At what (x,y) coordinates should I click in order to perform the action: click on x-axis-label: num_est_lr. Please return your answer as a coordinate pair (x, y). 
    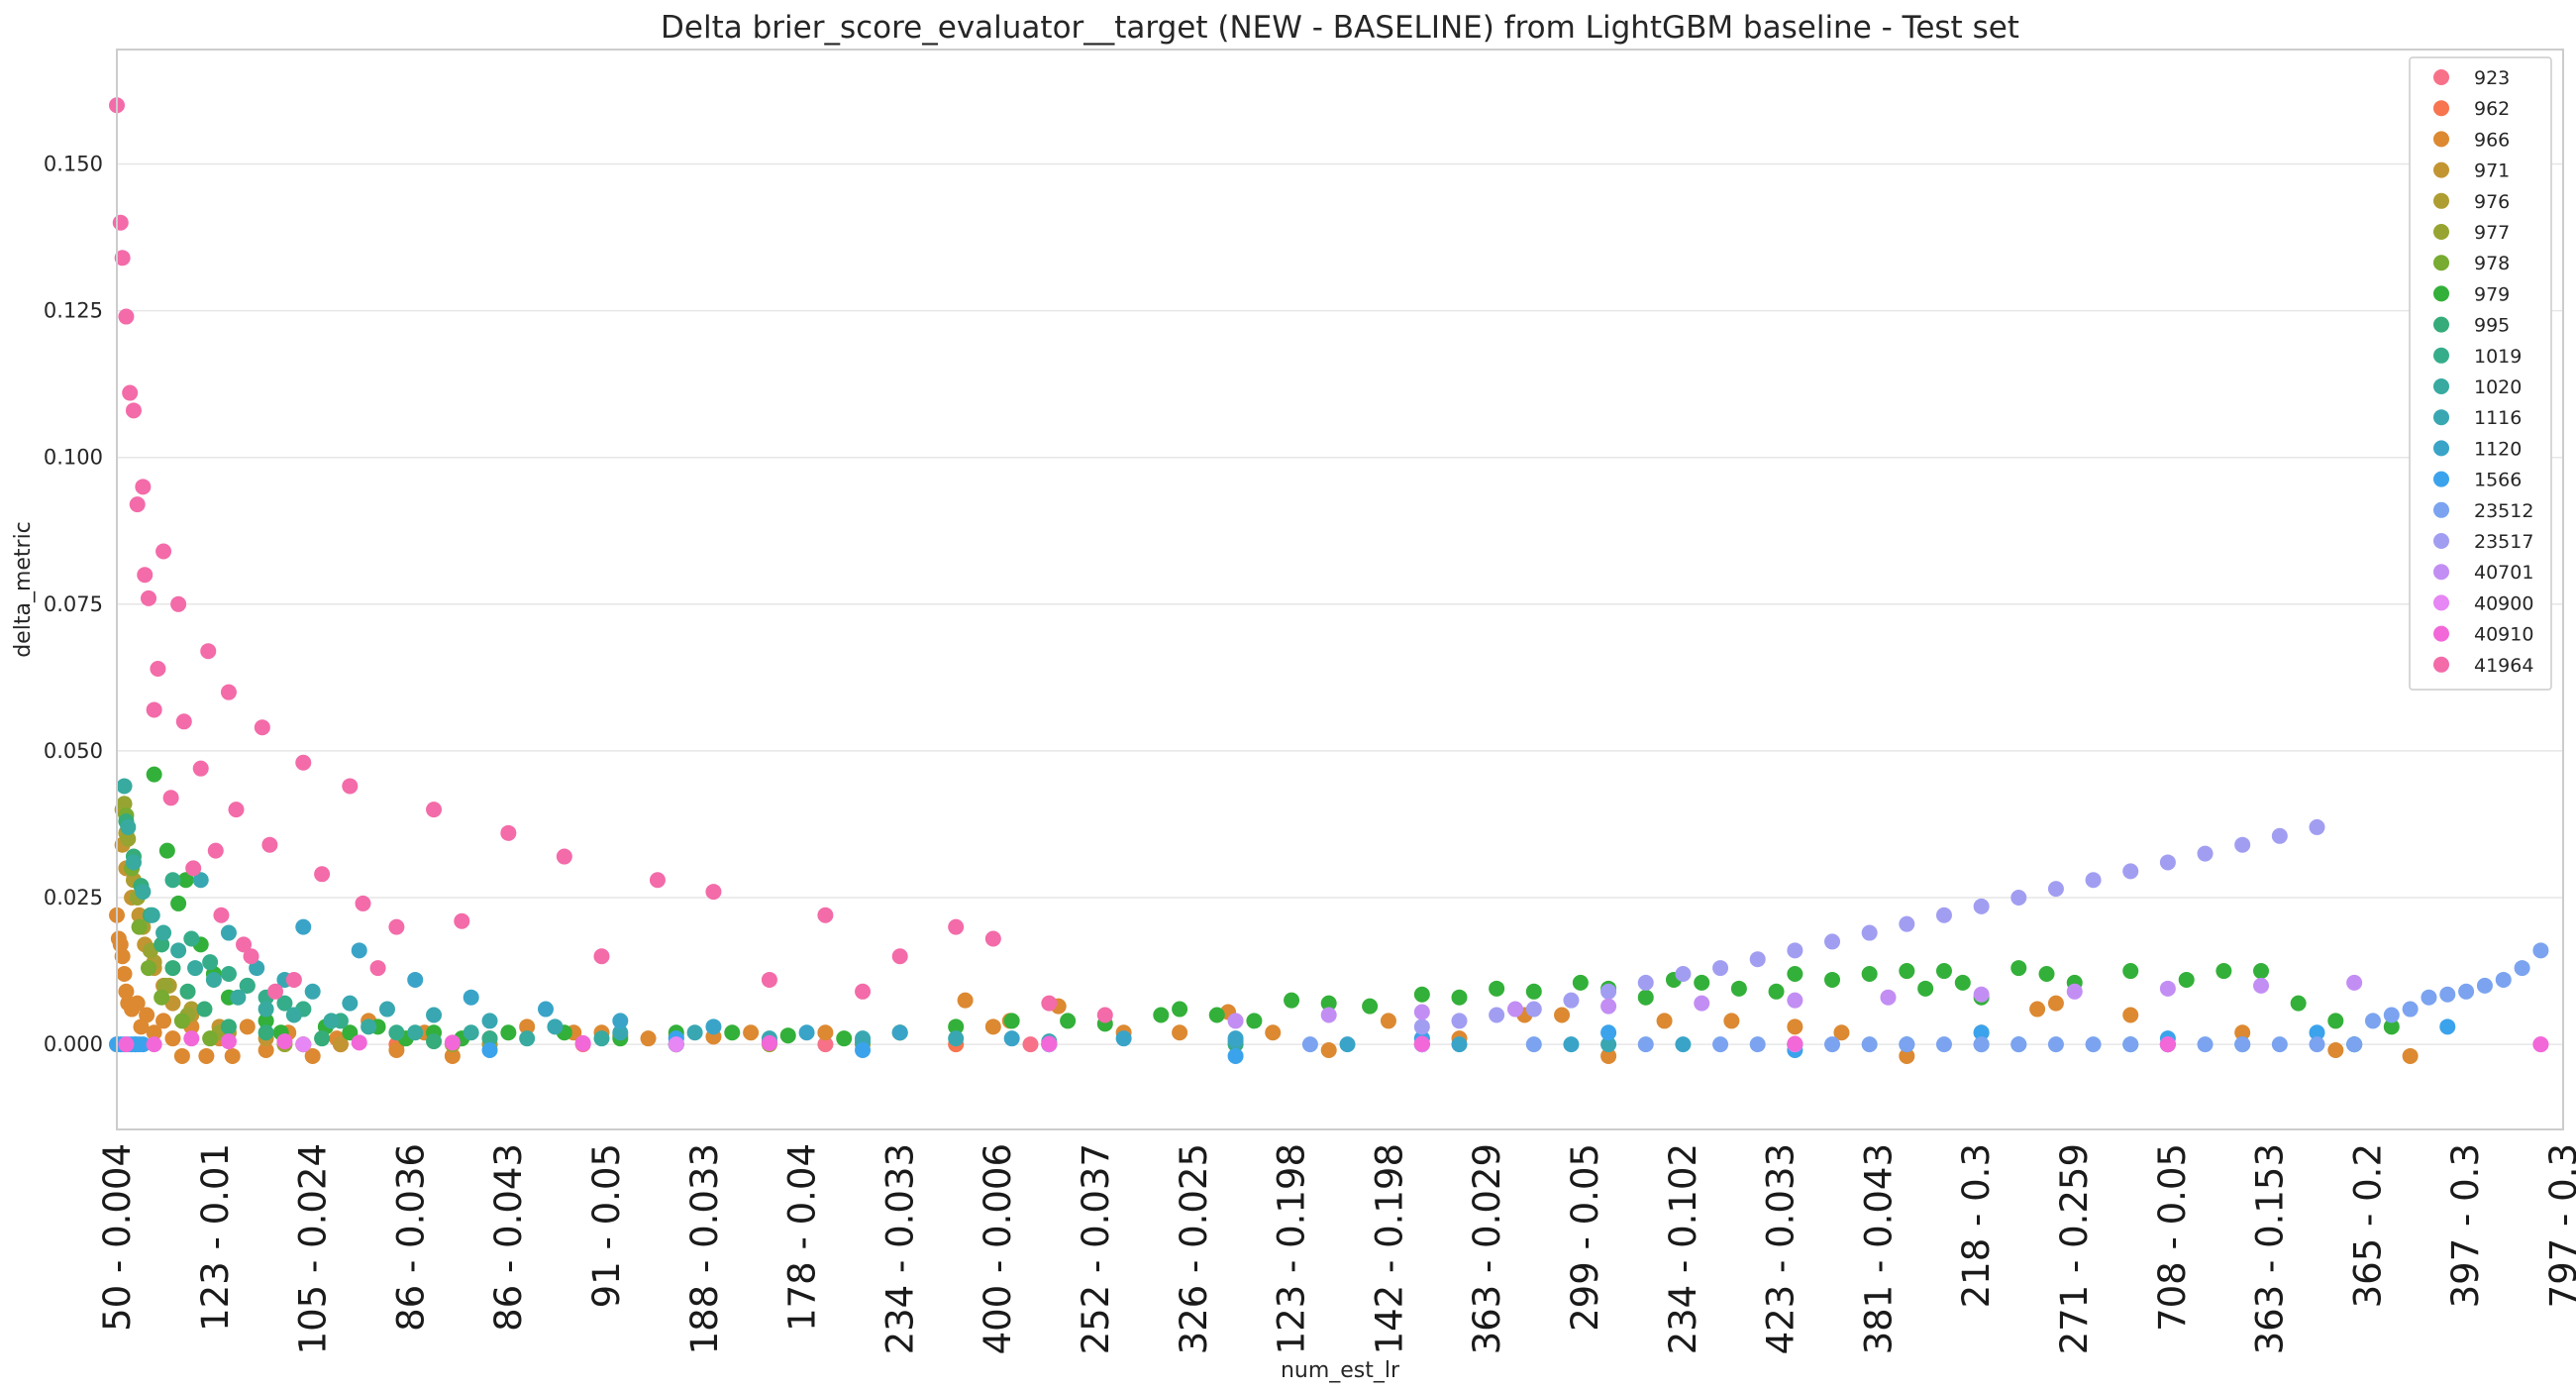
    Looking at the image, I should click on (1340, 1370).